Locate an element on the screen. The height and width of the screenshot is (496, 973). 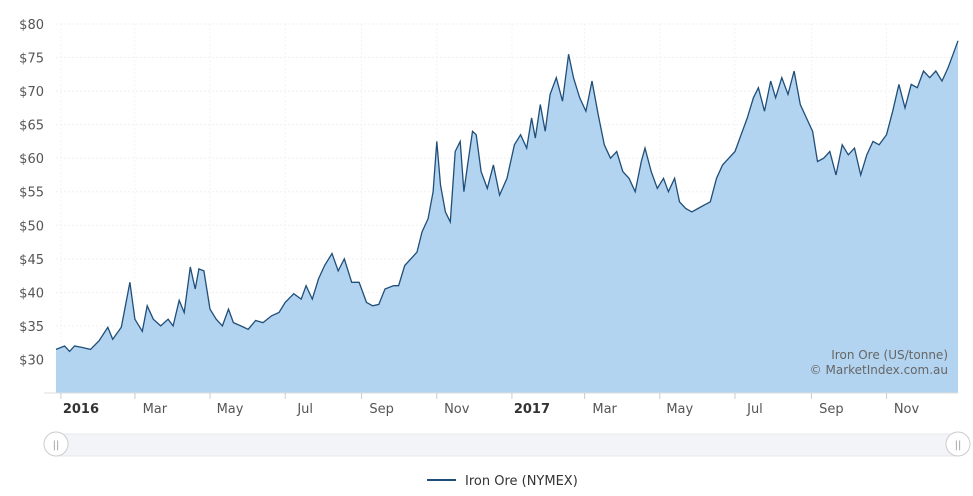
y-tick-label: $30 is located at coordinates (31, 360).